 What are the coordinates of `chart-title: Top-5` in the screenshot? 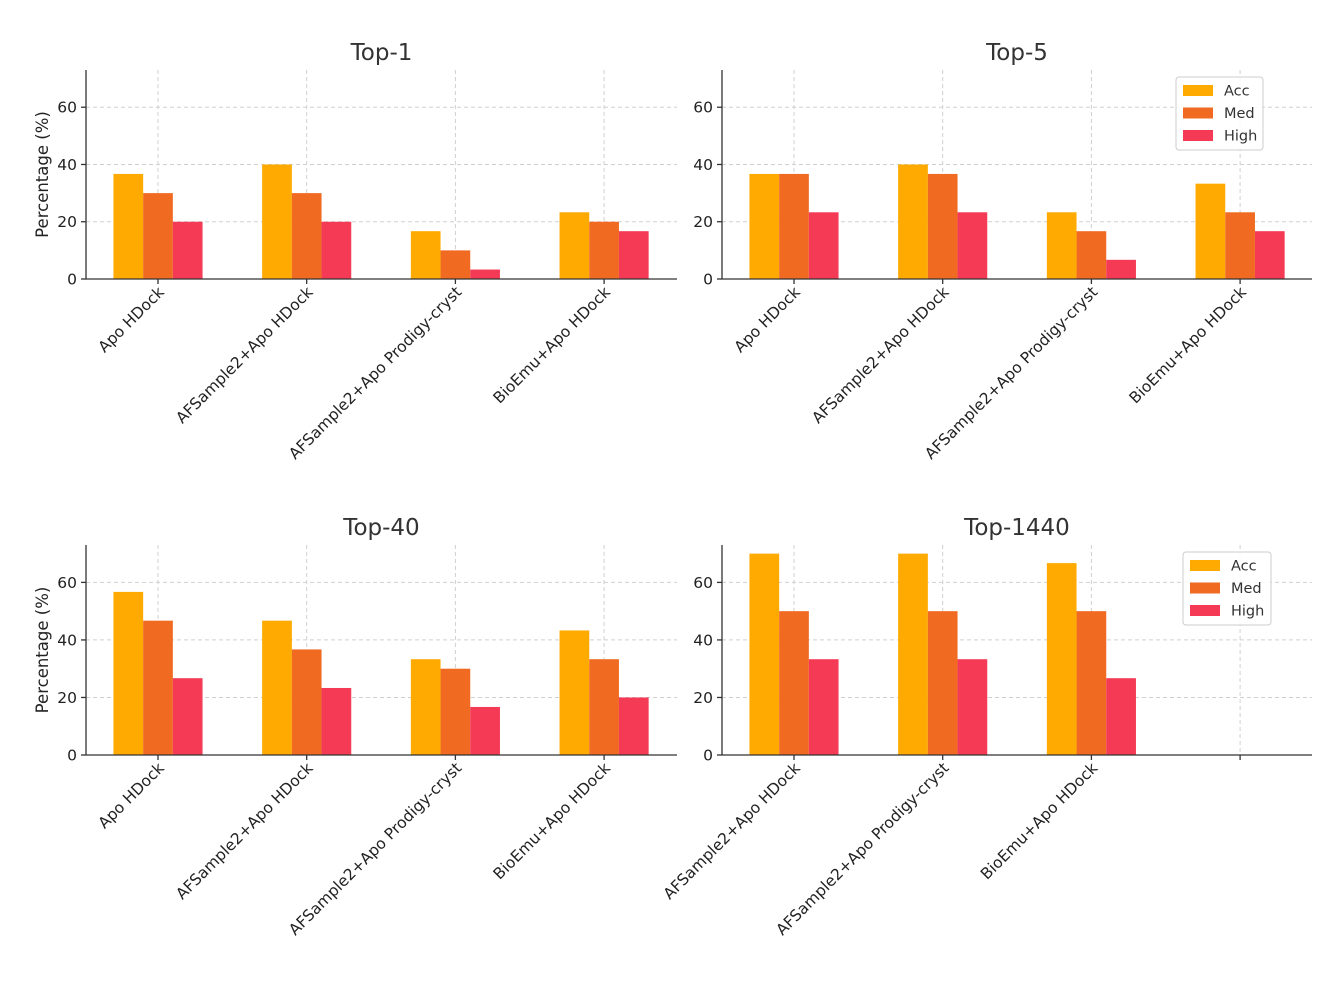 It's located at (1016, 53).